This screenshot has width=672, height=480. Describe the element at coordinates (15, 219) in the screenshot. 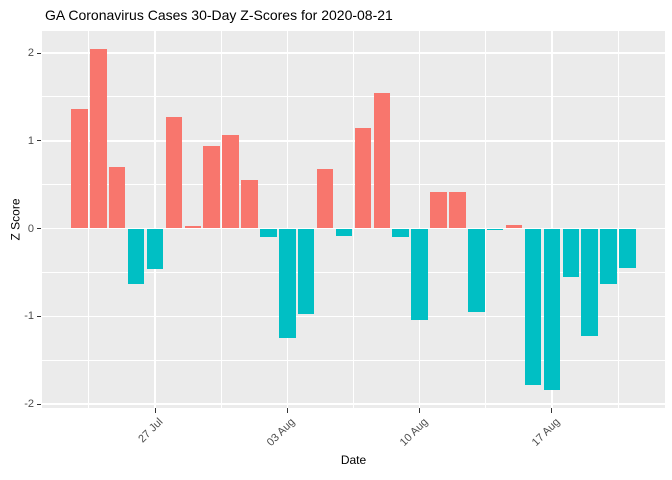

I see `y-axis-title: Z Score` at that location.